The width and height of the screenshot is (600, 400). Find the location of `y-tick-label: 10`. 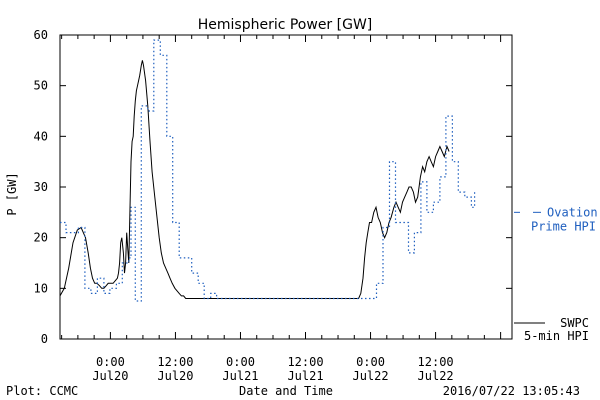

y-tick-label: 10 is located at coordinates (41, 288).